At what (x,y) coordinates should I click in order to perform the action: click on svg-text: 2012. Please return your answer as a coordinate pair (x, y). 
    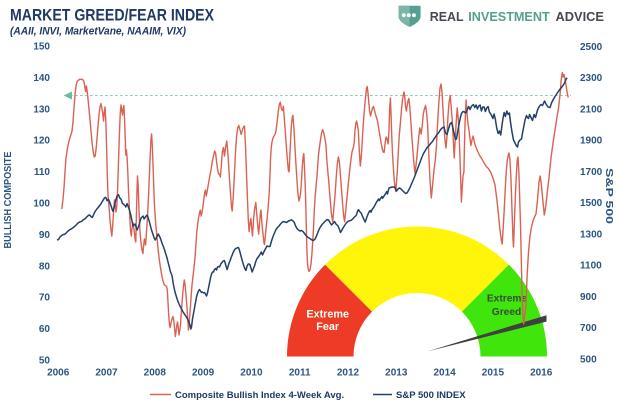
    Looking at the image, I should click on (348, 373).